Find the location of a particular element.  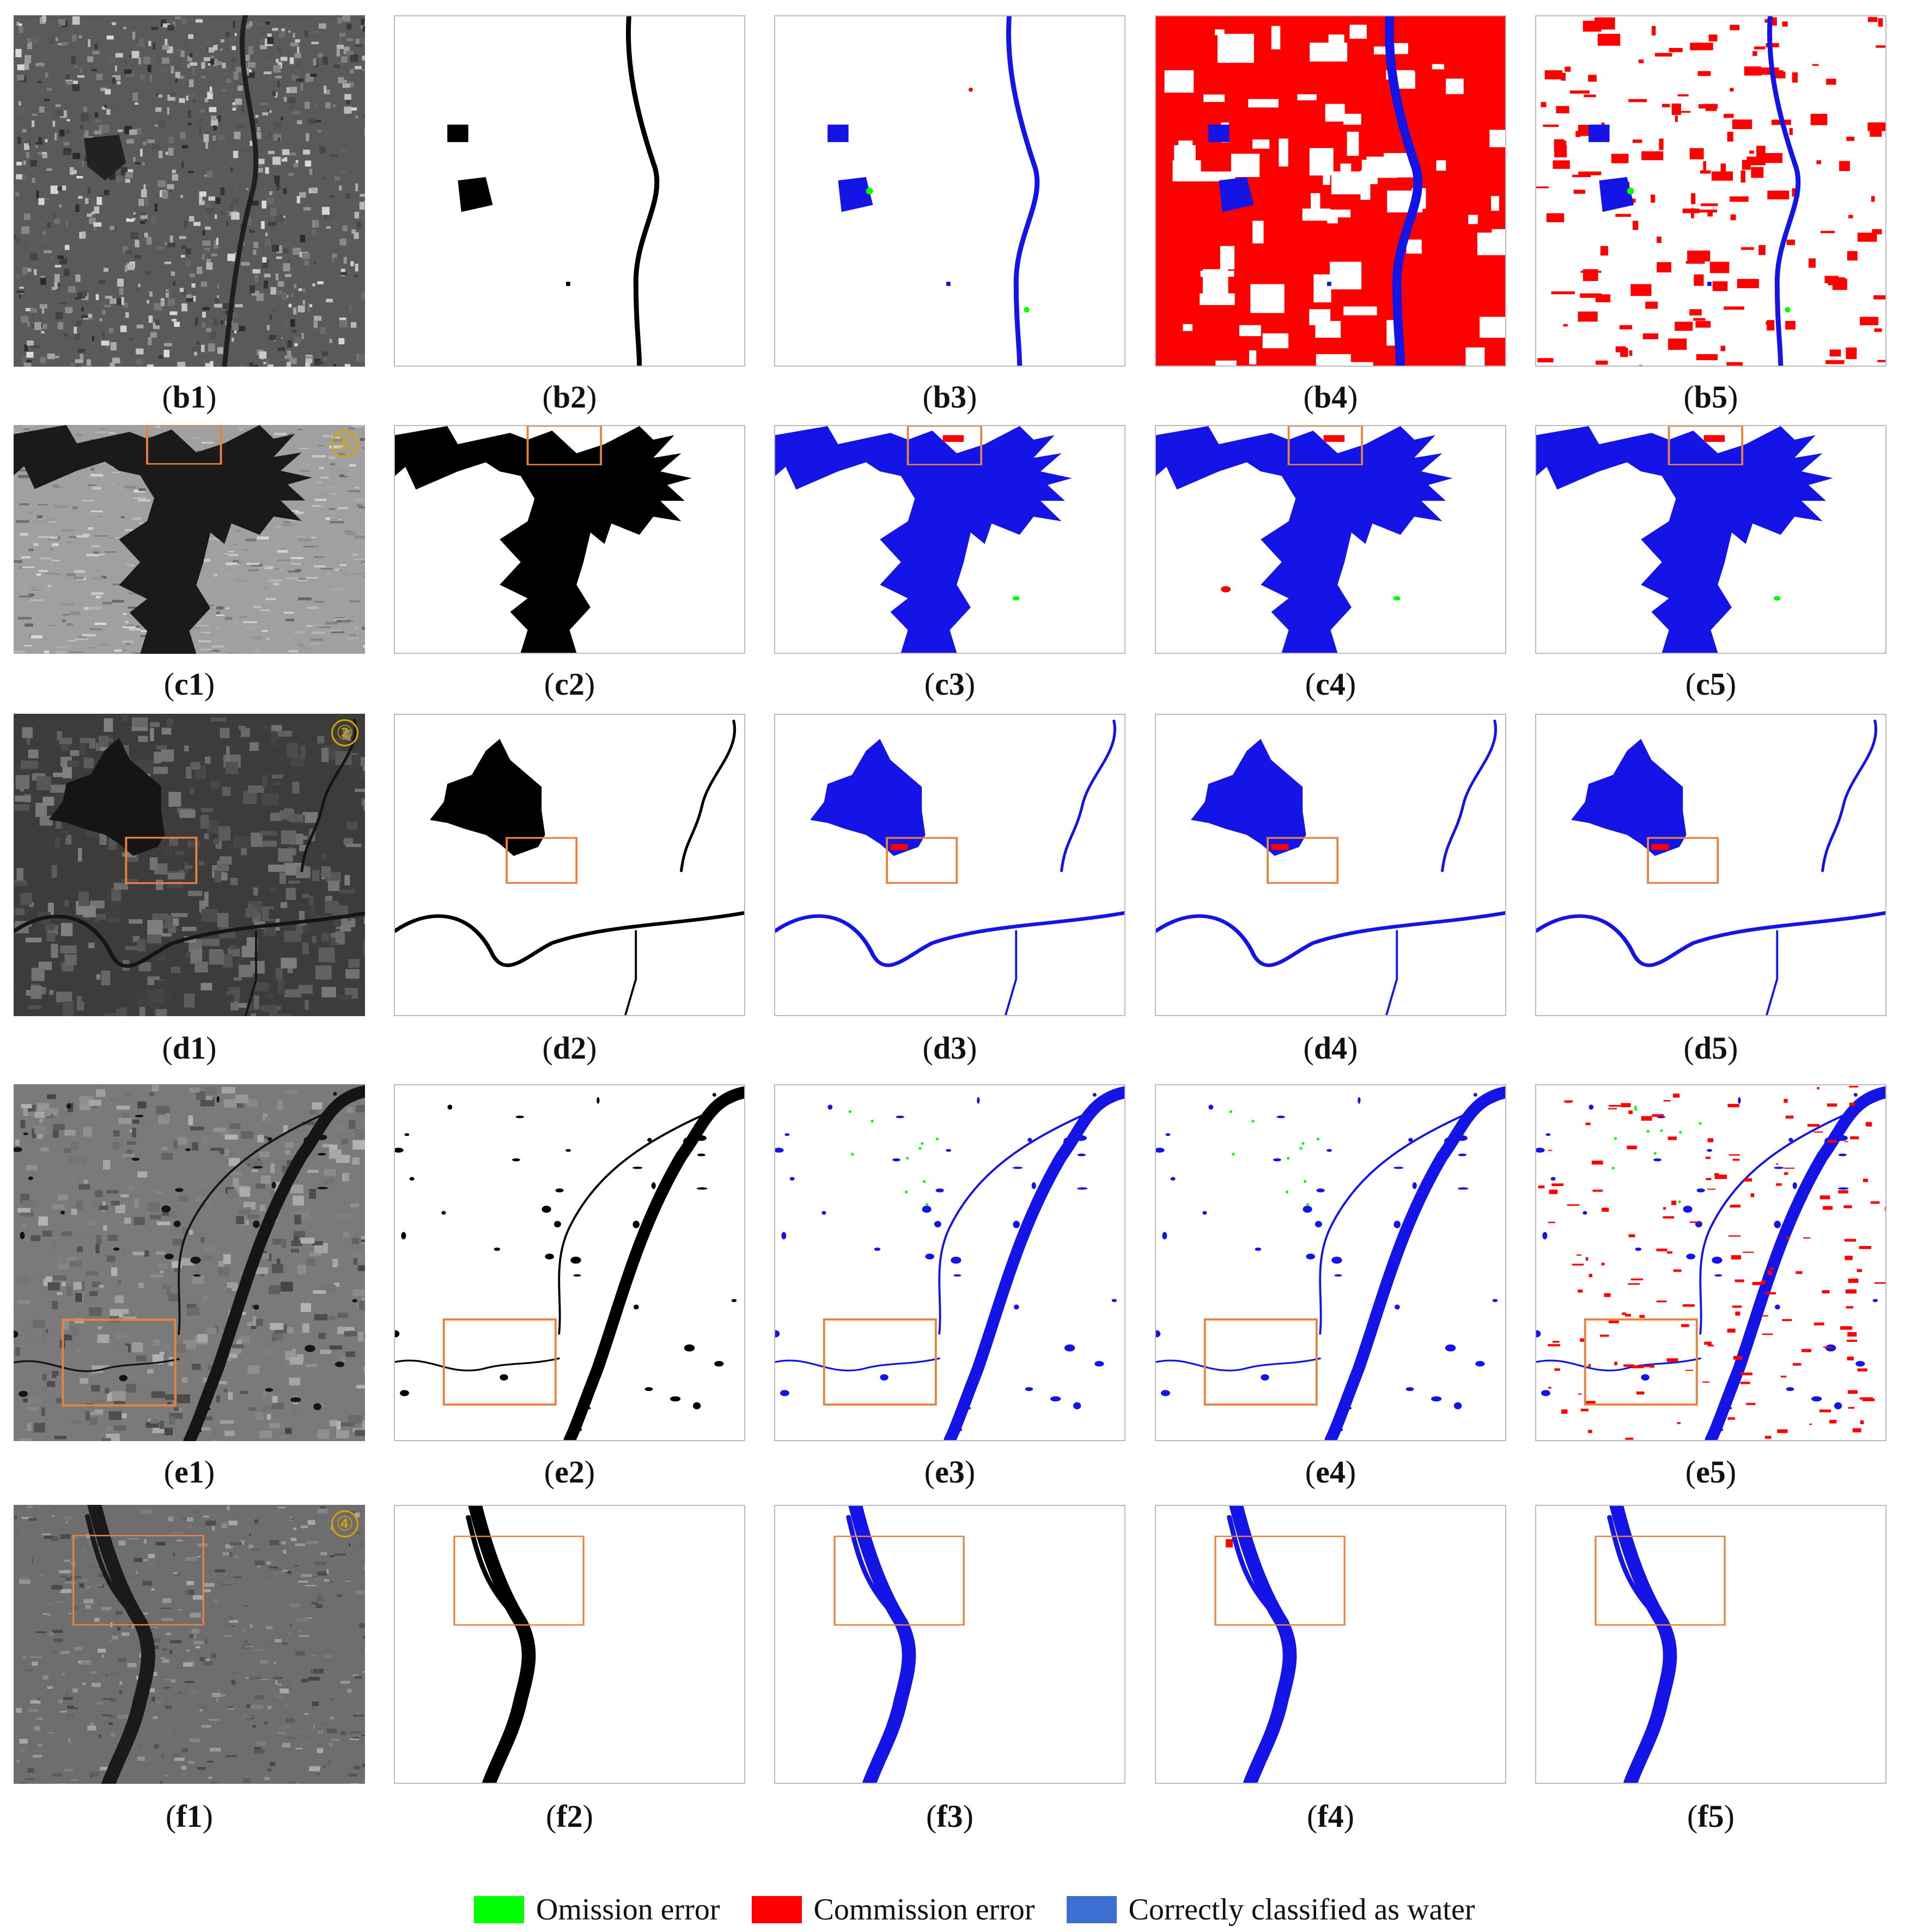

panel-caption: (c2) is located at coordinates (570, 684).